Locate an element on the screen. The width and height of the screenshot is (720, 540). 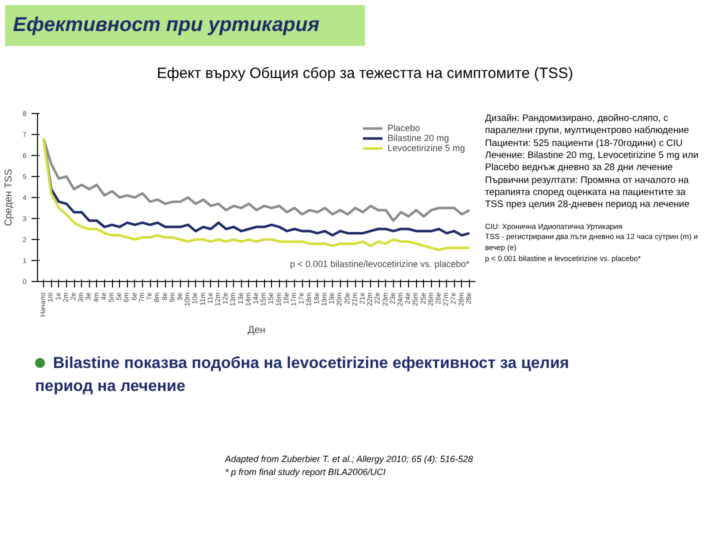
annotation: p < 0.001 bilastine/levocetirizine vs. placebo* is located at coordinates (380, 263).